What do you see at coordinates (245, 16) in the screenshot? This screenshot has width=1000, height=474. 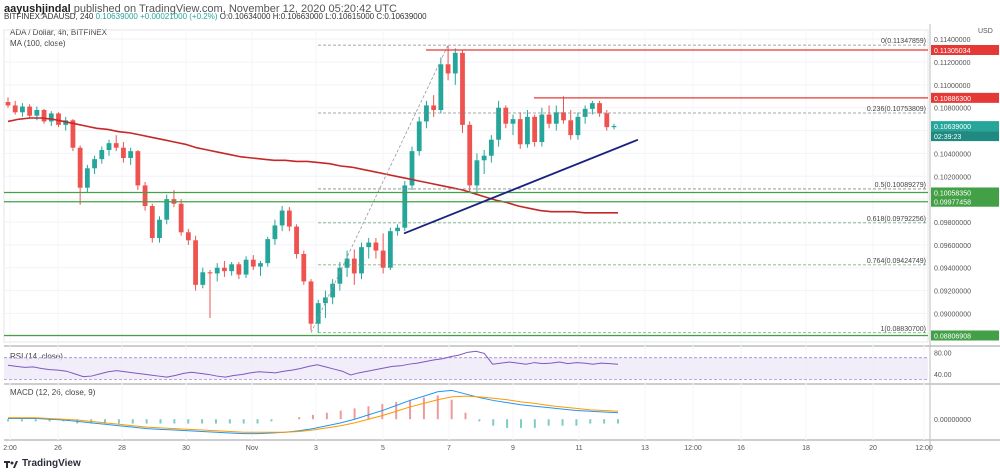 I see `open-value: O:0.10634000` at bounding box center [245, 16].